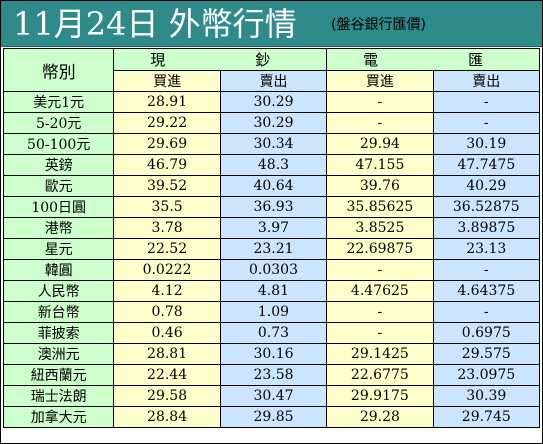 This screenshot has height=444, width=543. I want to click on wire-sell-value: 30.39, so click(486, 396).